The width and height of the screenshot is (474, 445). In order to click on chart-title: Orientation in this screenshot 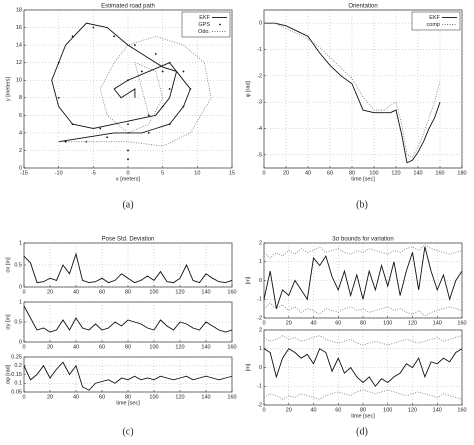, I will do `click(362, 7)`.